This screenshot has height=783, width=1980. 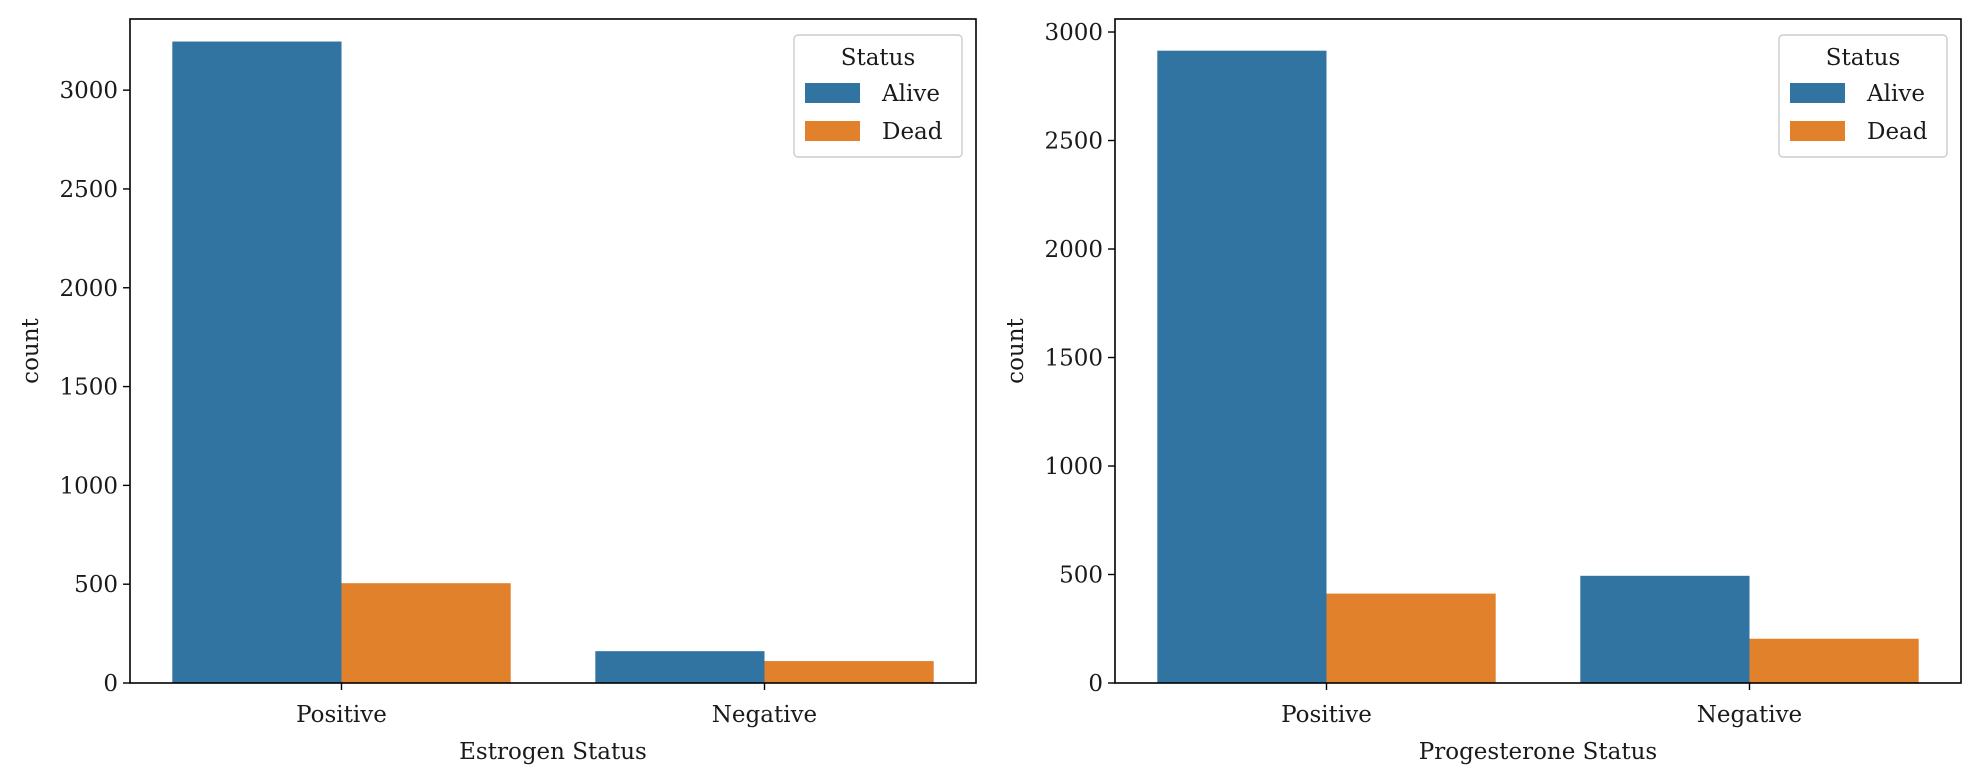 What do you see at coordinates (1538, 752) in the screenshot?
I see `x-axis-label: Progesterone Status` at bounding box center [1538, 752].